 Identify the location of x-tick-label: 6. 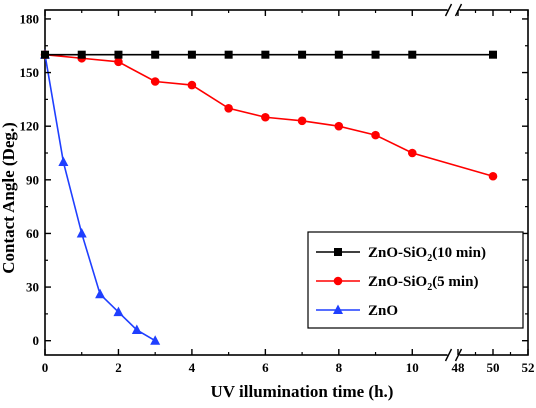
(265, 367).